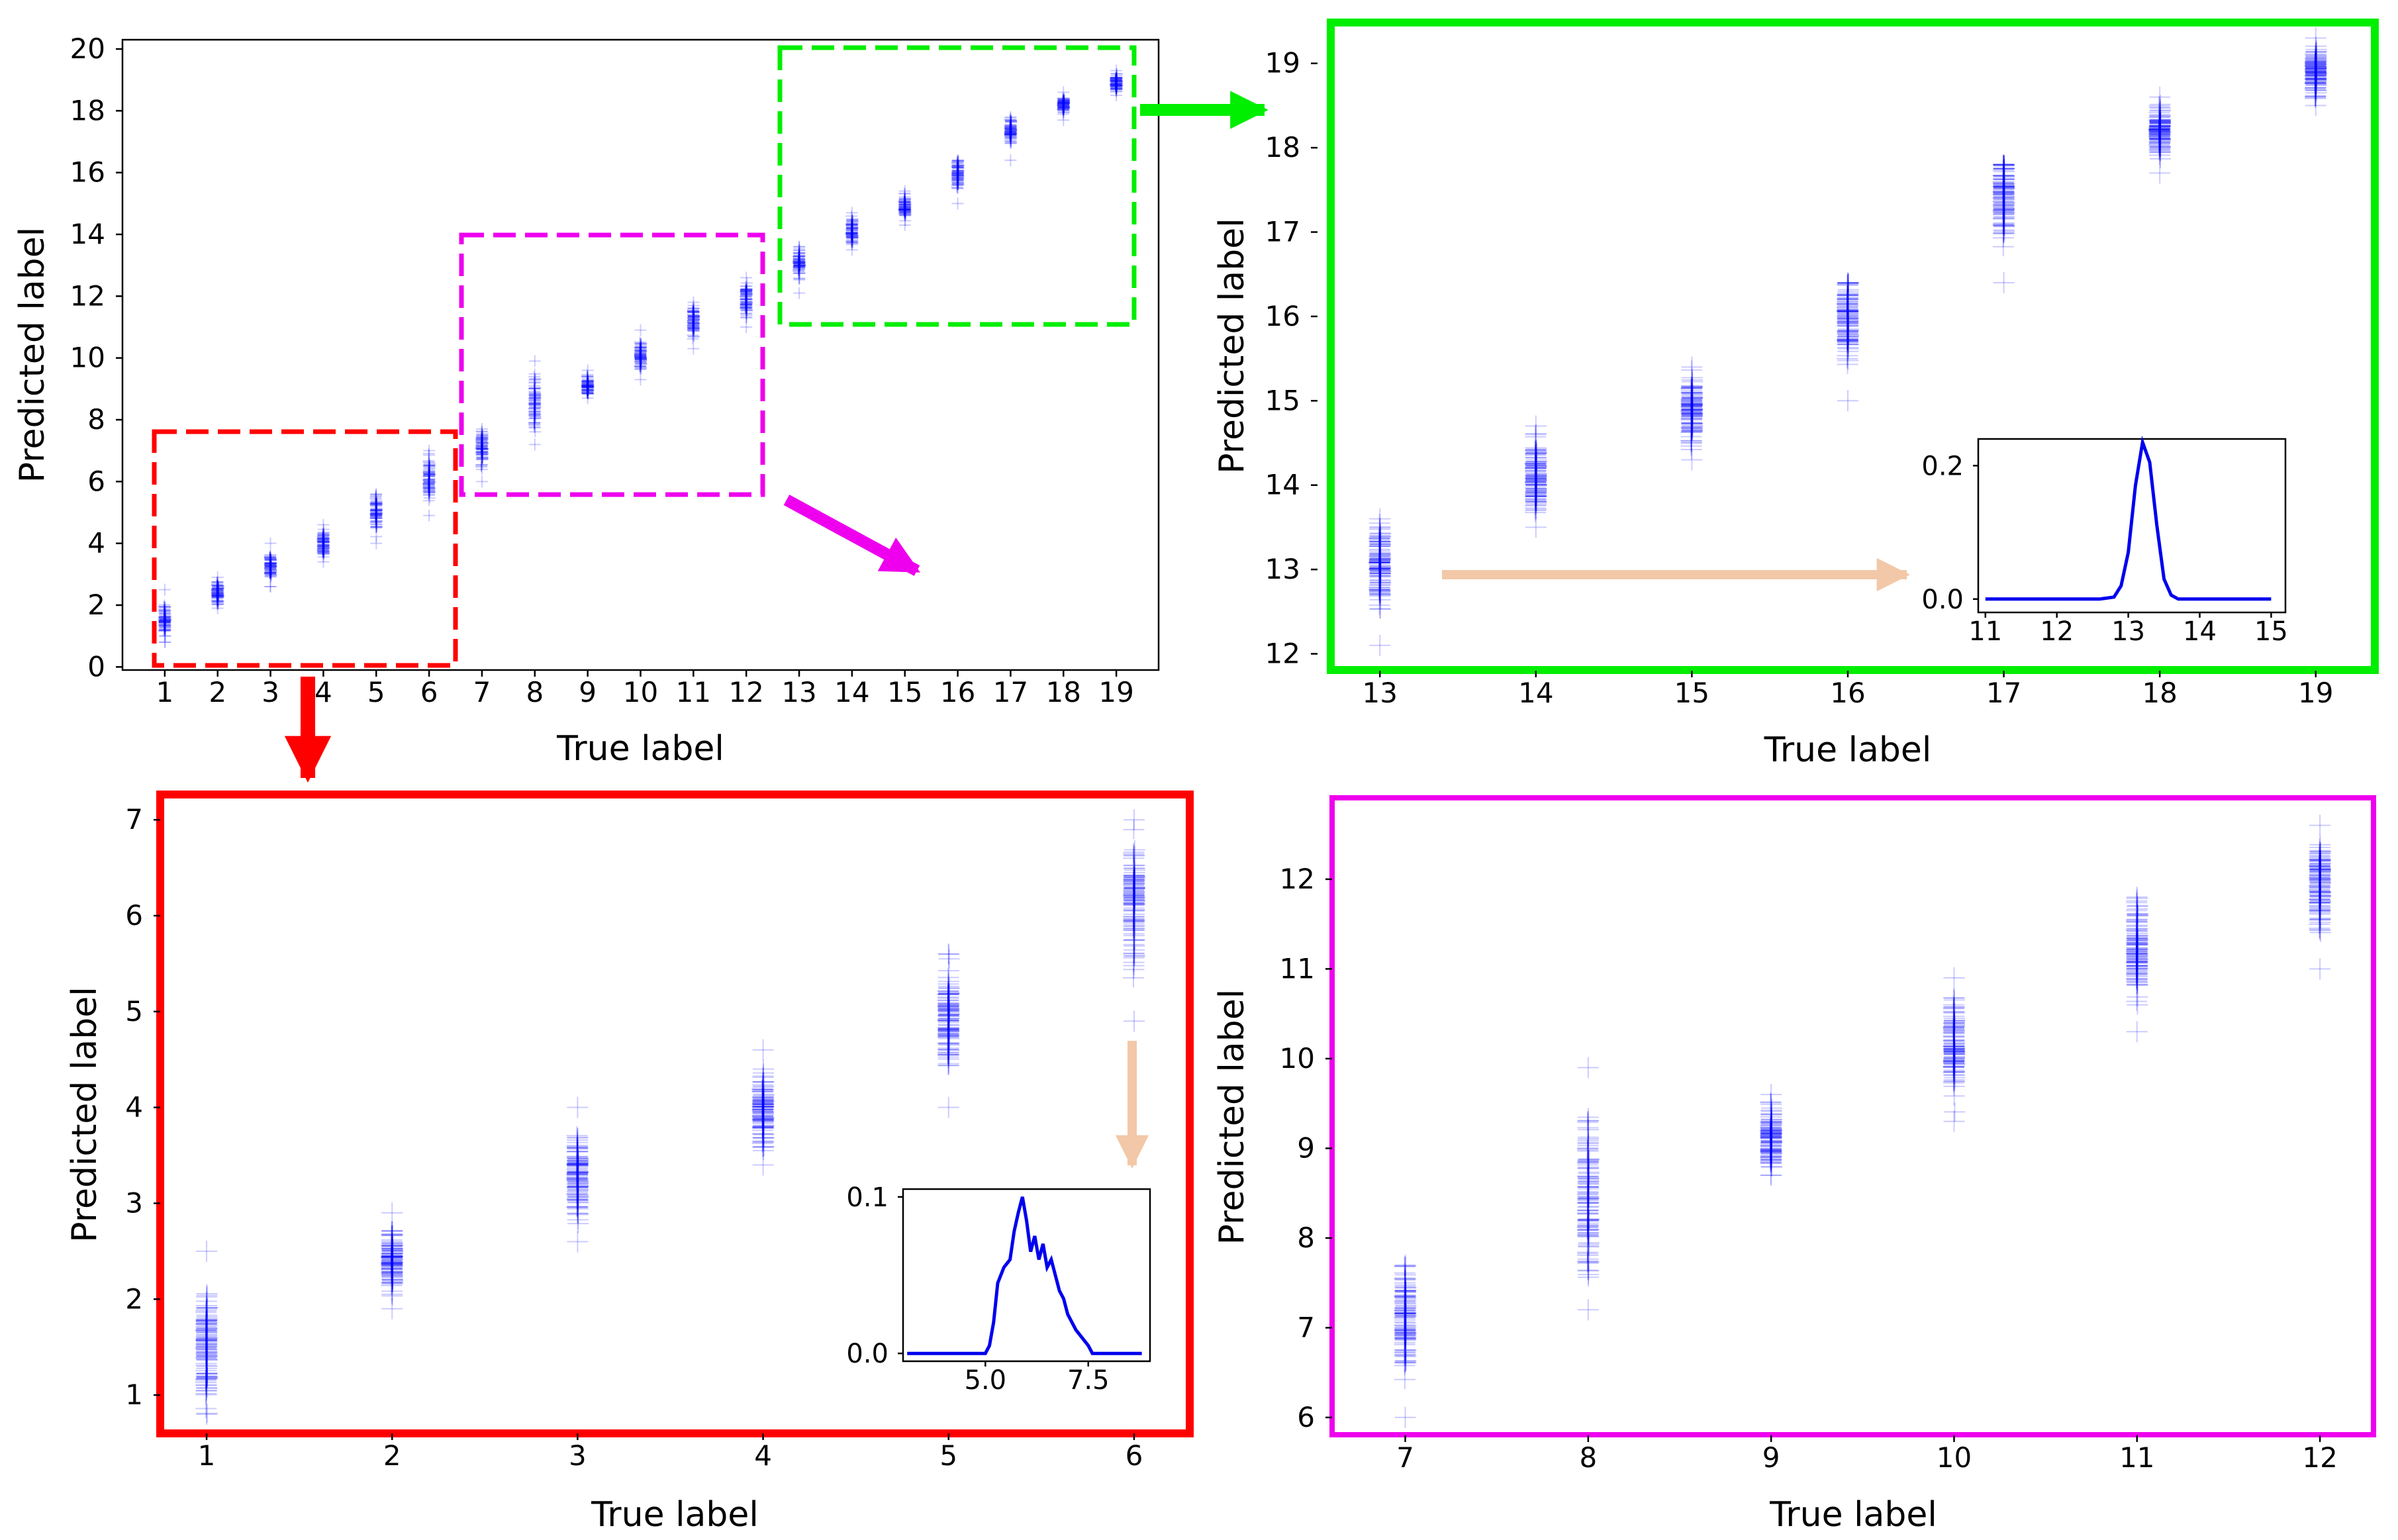 This screenshot has height=1540, width=2398. Describe the element at coordinates (134, 1394) in the screenshot. I see `y-tick-label: 1` at that location.